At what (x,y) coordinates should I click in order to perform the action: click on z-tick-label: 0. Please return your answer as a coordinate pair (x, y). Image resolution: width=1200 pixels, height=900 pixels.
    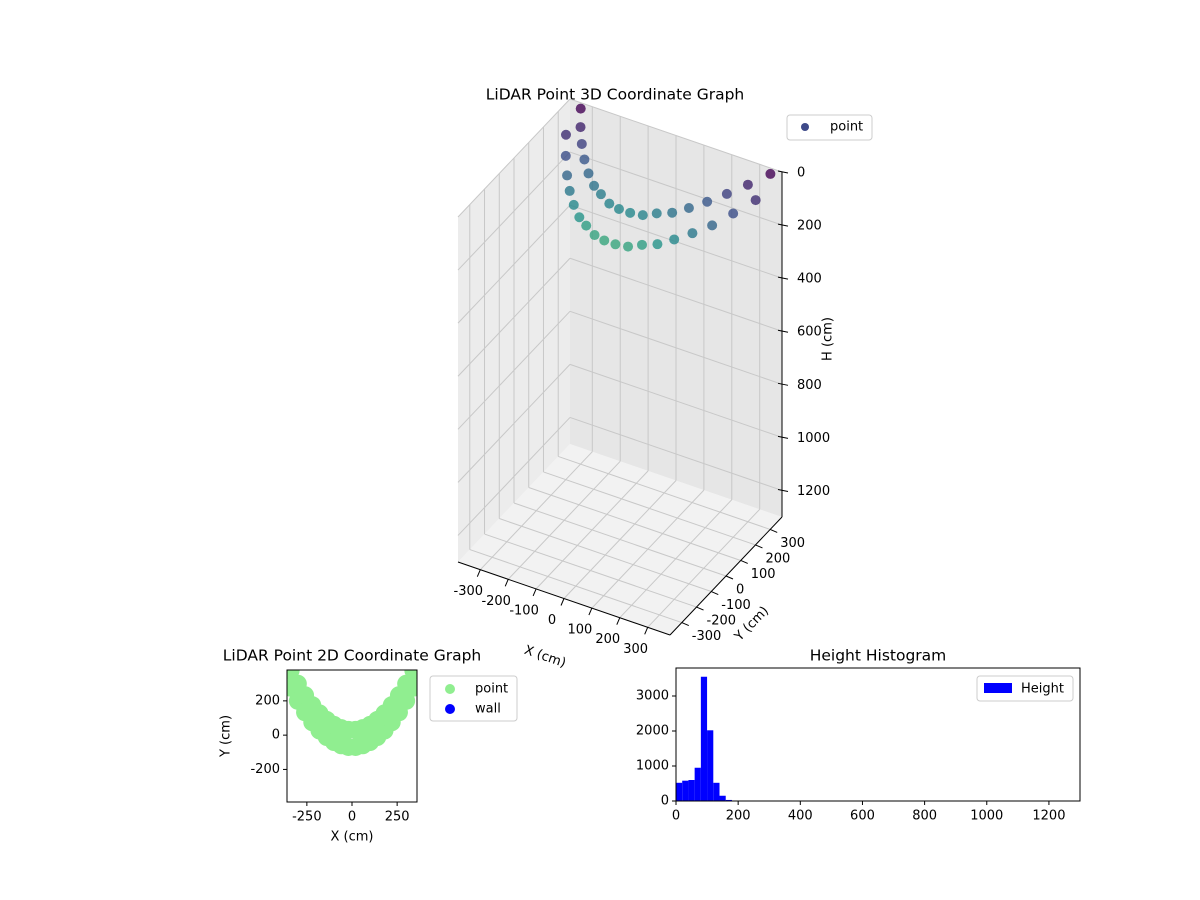
    Looking at the image, I should click on (801, 173).